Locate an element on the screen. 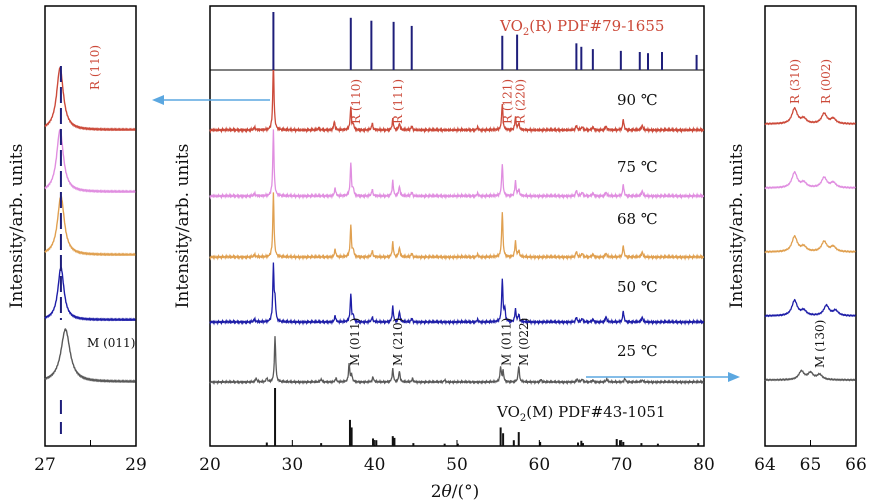 The image size is (872, 500). tick-layer: 20 30 40 50 60 70 80 27 29 64 65 66 is located at coordinates (450, 457).